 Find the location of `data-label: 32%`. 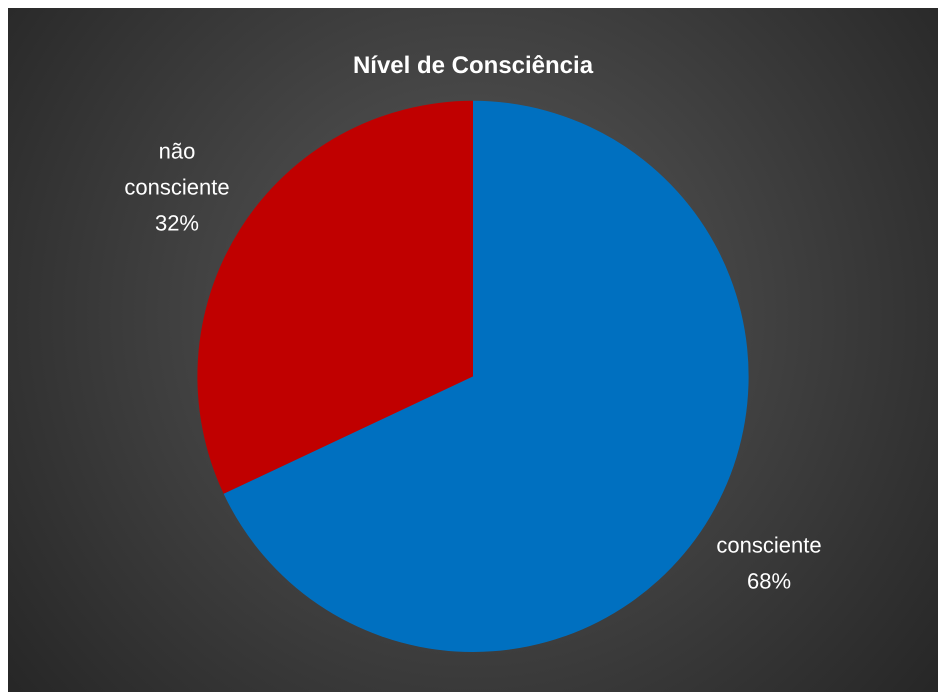

data-label: 32% is located at coordinates (176, 223).